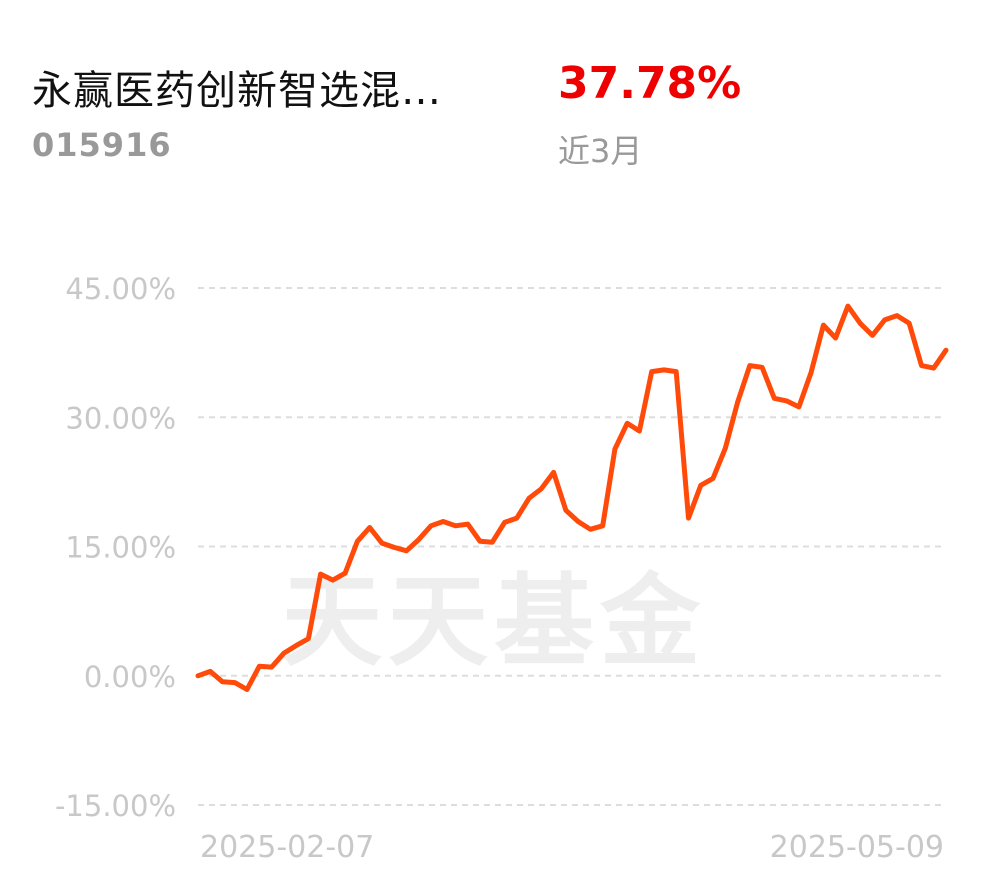  I want to click on y-tick-label: 15.00%, so click(120, 548).